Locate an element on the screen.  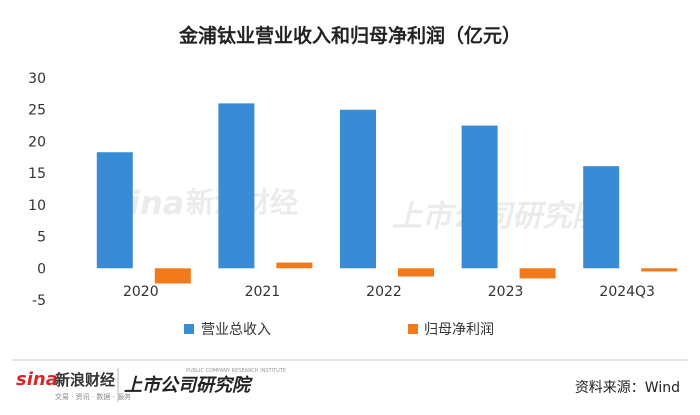
x-tick-label: 2024Q3 is located at coordinates (627, 292).